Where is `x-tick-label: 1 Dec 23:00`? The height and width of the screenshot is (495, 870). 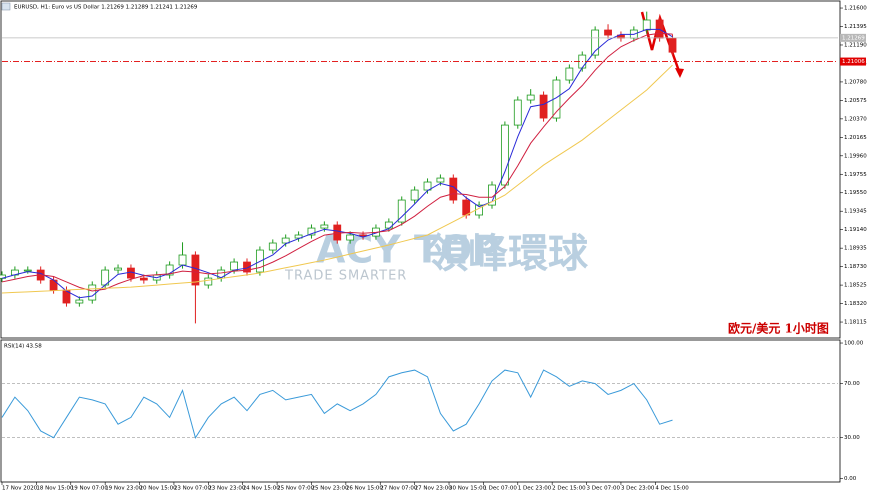 x-tick-label: 1 Dec 23:00 is located at coordinates (535, 489).